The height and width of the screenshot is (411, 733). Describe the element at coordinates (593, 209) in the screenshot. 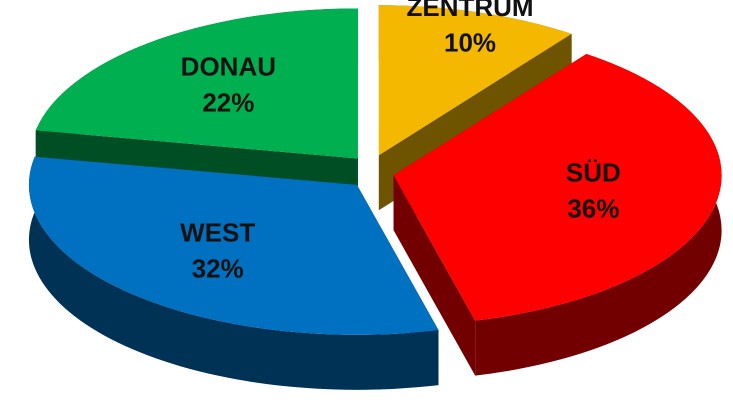

I see `slice-value-label: 36%` at that location.